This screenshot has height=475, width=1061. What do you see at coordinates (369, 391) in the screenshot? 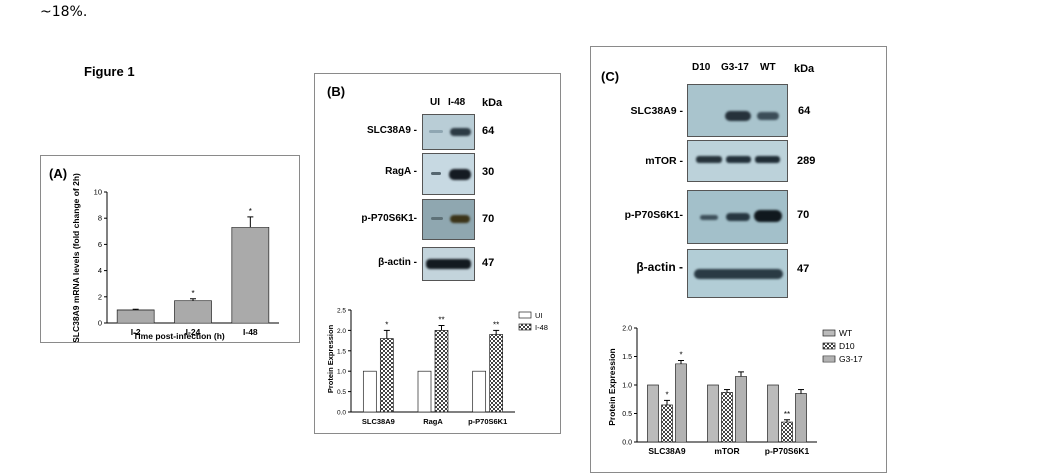
I see `bar-slc38a9-ui` at bounding box center [369, 391].